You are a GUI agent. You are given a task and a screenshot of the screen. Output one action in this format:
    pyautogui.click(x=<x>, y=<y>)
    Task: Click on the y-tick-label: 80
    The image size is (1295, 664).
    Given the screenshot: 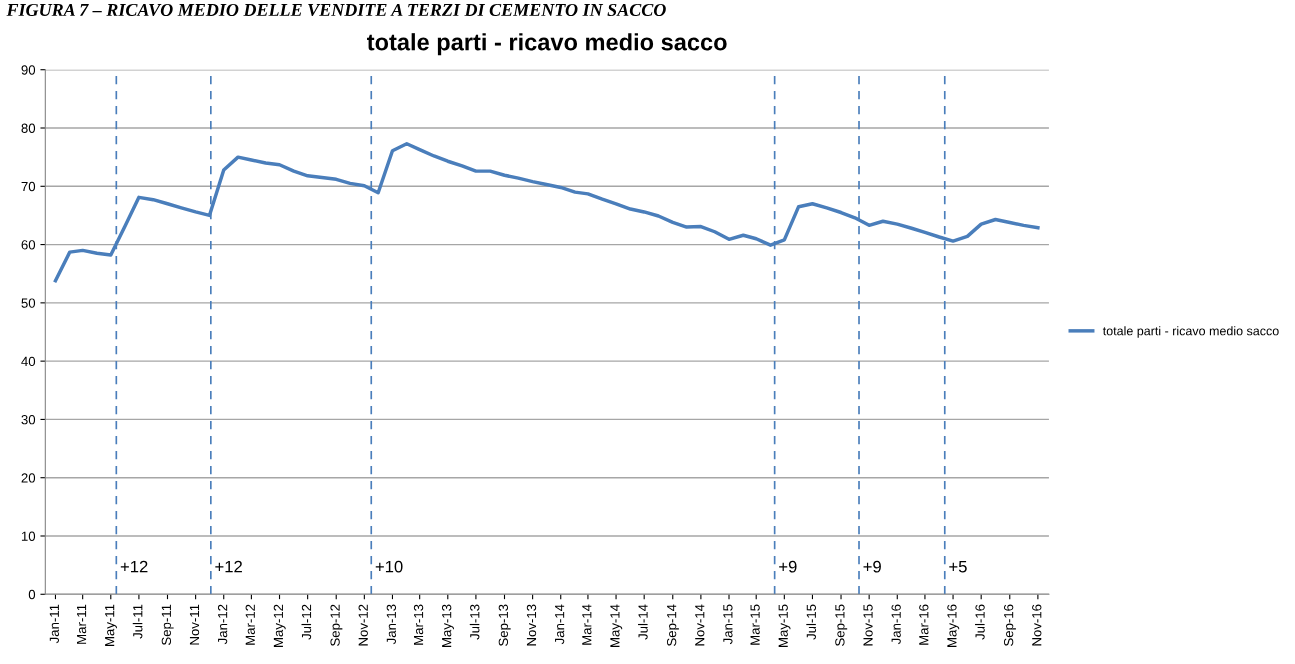 What is the action you would take?
    pyautogui.click(x=28, y=128)
    